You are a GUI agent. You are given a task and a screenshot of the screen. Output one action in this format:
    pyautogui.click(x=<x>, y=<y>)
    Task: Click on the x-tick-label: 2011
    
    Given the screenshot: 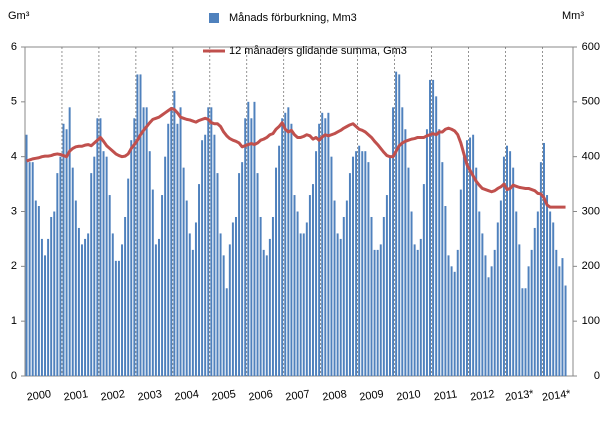 What is the action you would take?
    pyautogui.click(x=445, y=395)
    